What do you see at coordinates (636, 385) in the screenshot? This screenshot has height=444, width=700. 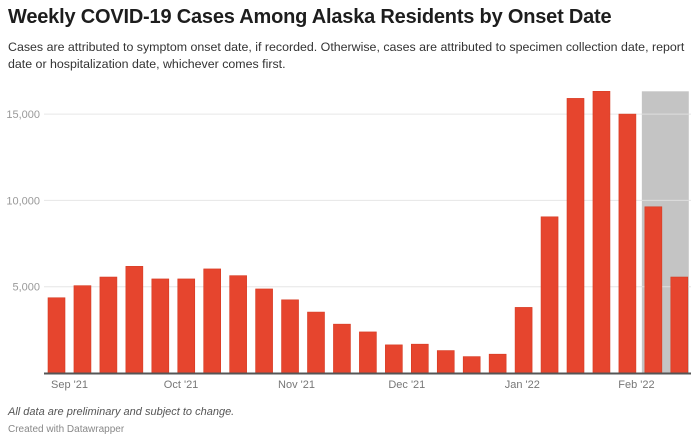 I see `x-tick-label: Feb '22` at bounding box center [636, 385].